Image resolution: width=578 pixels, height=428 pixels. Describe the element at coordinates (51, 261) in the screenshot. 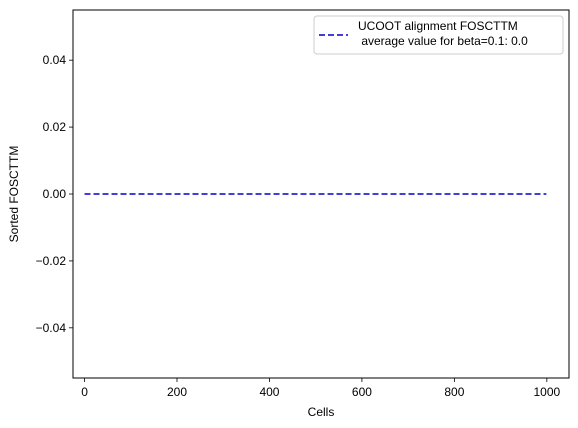

I see `y-tick-label: −0.02` at that location.